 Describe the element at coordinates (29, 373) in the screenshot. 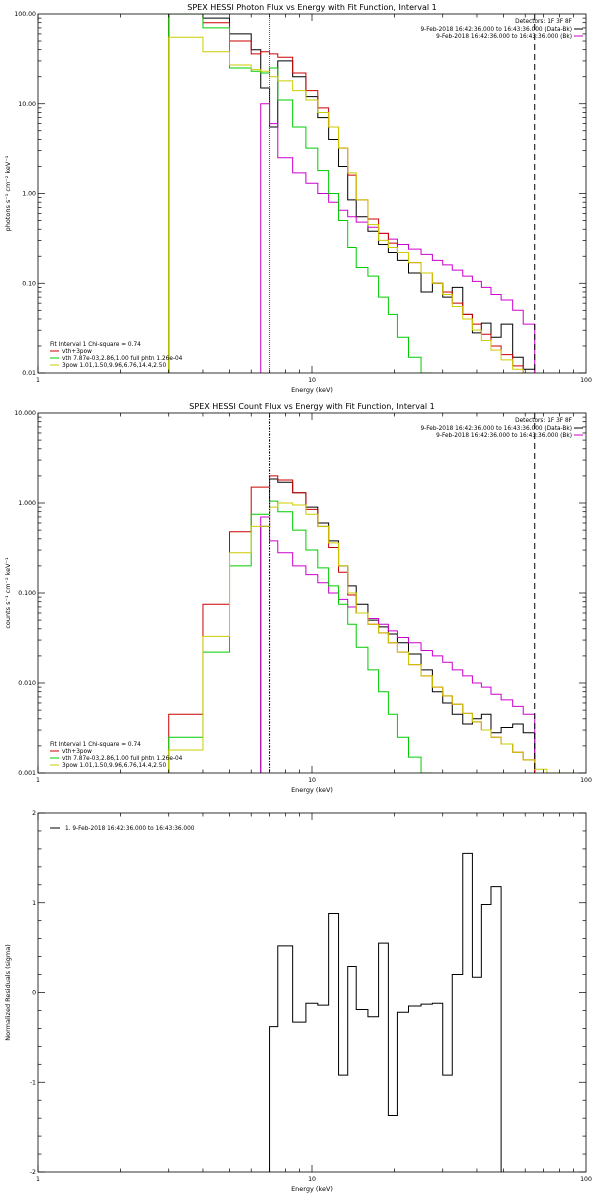

I see `y-tick-label: 0.01` at that location.